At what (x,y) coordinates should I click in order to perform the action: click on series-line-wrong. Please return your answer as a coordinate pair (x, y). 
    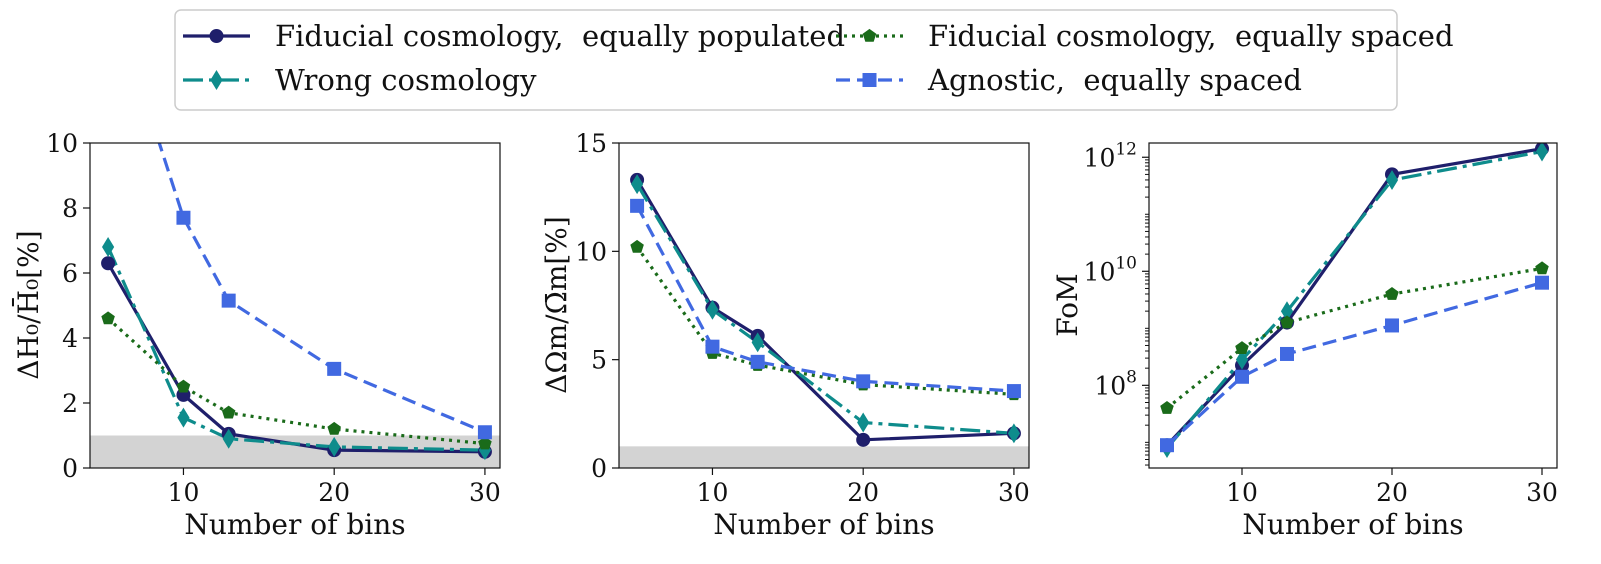
    Looking at the image, I should click on (295, 349).